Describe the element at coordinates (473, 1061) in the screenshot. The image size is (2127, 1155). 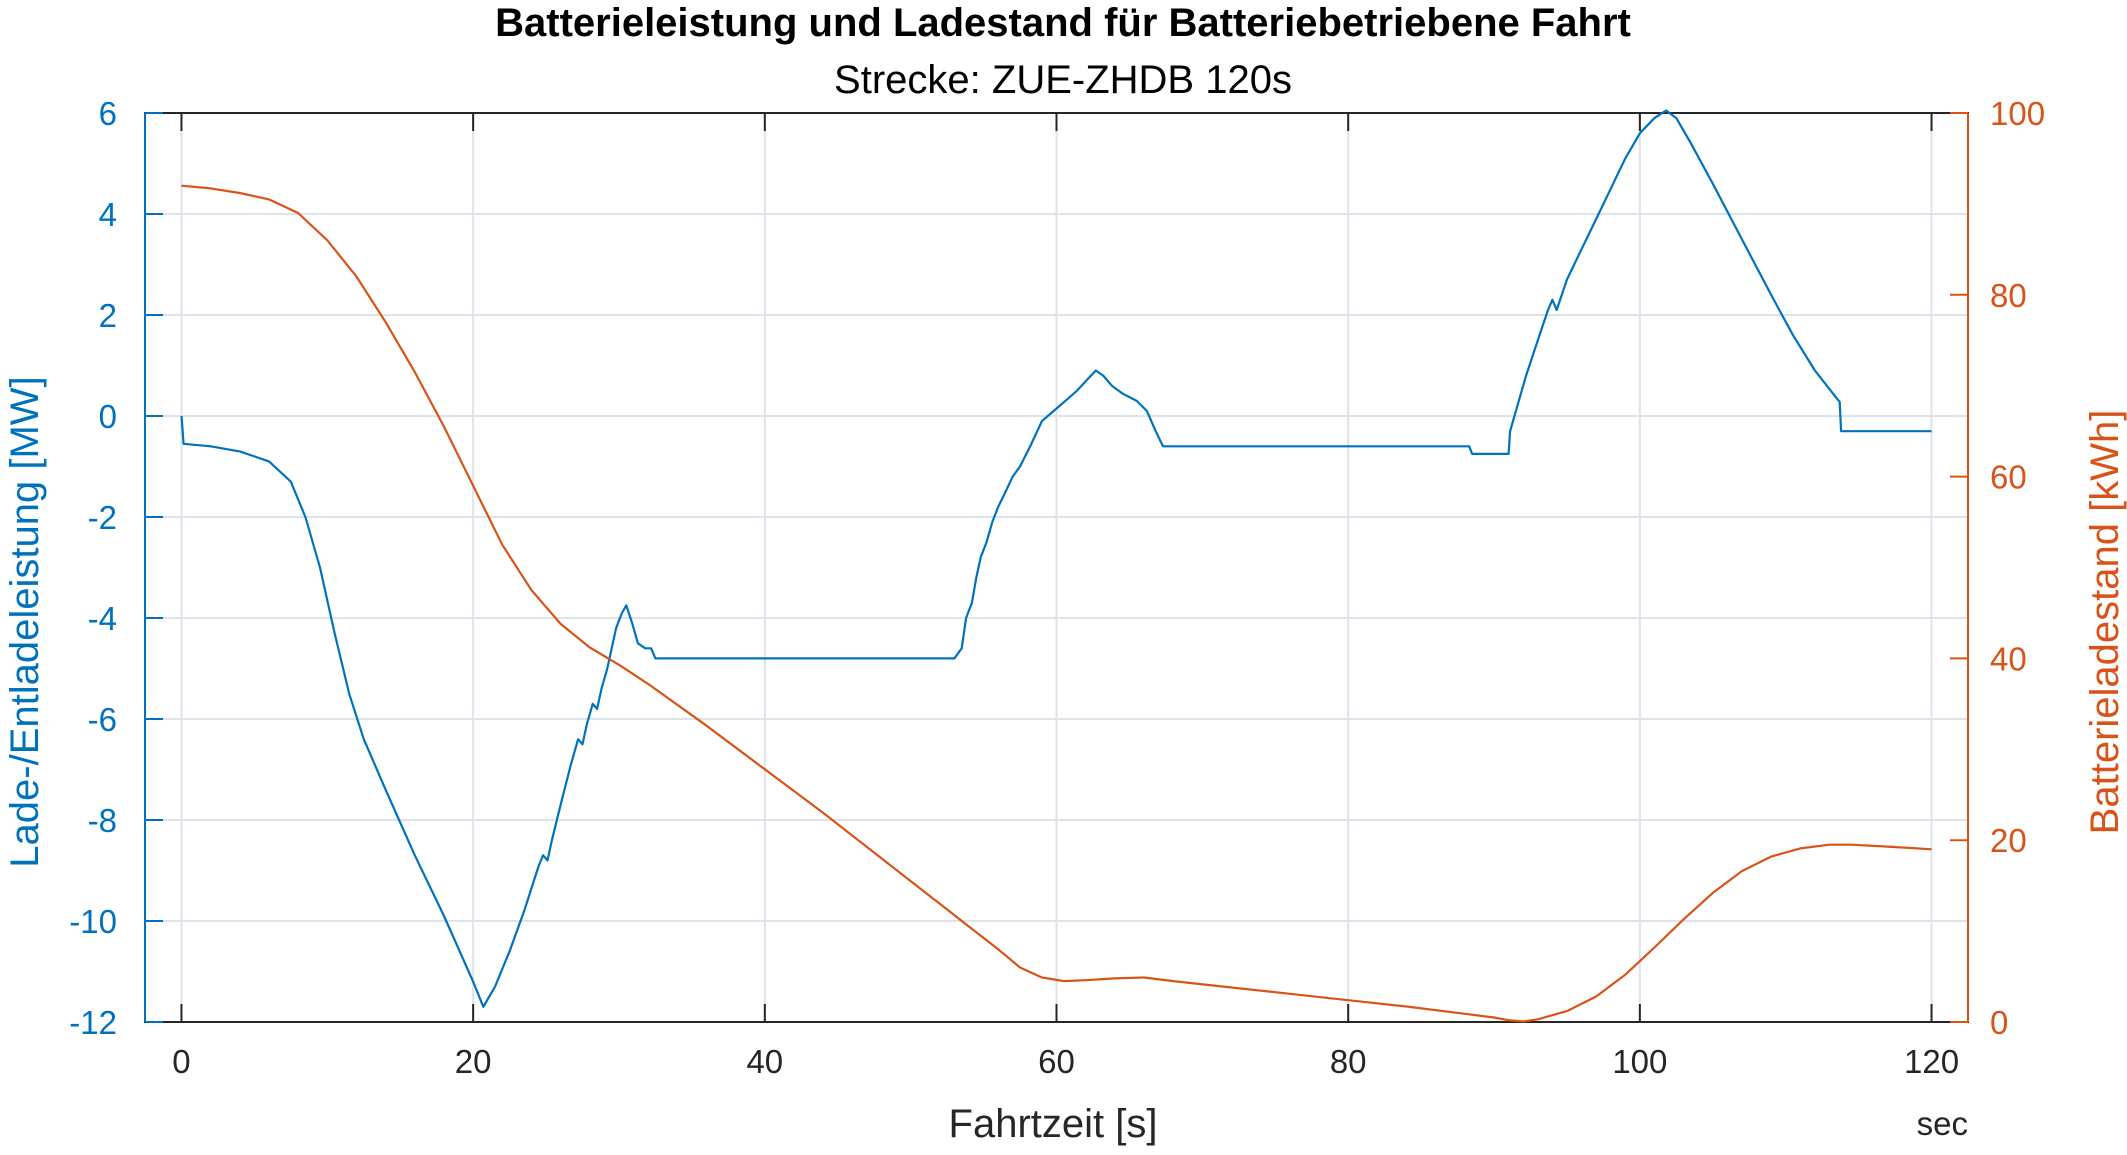
I see `x-tick-label: 20` at that location.